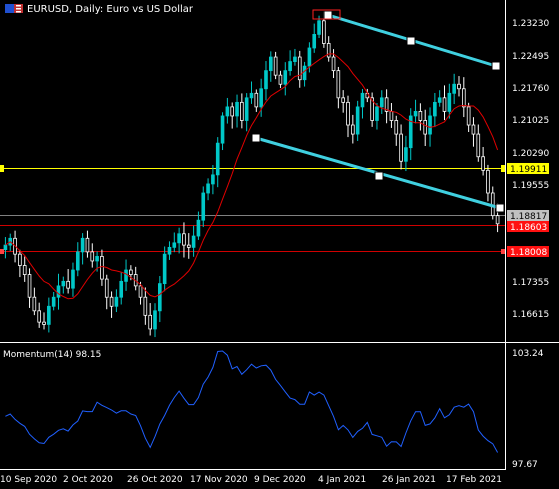 This screenshot has height=489, width=559. Describe the element at coordinates (2, 168) in the screenshot. I see `yellow-line-handle` at that location.